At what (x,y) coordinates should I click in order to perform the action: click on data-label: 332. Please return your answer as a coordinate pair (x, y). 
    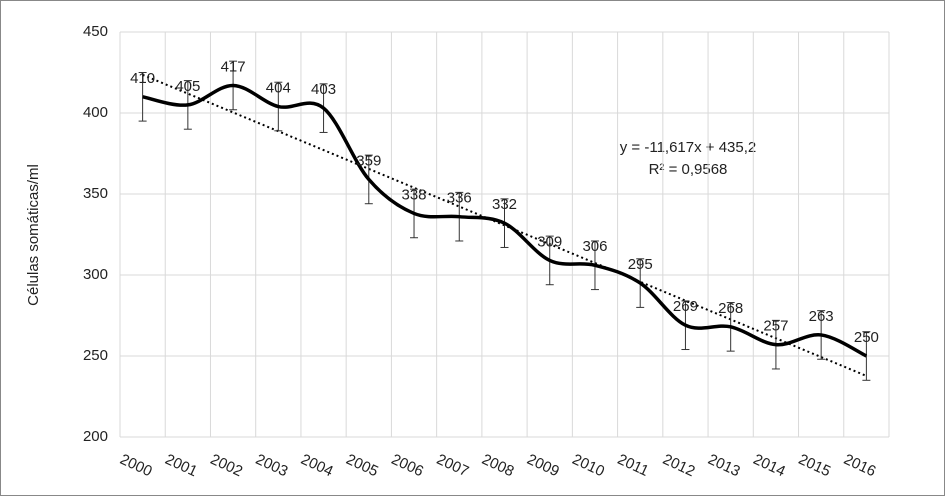
    Looking at the image, I should click on (504, 204).